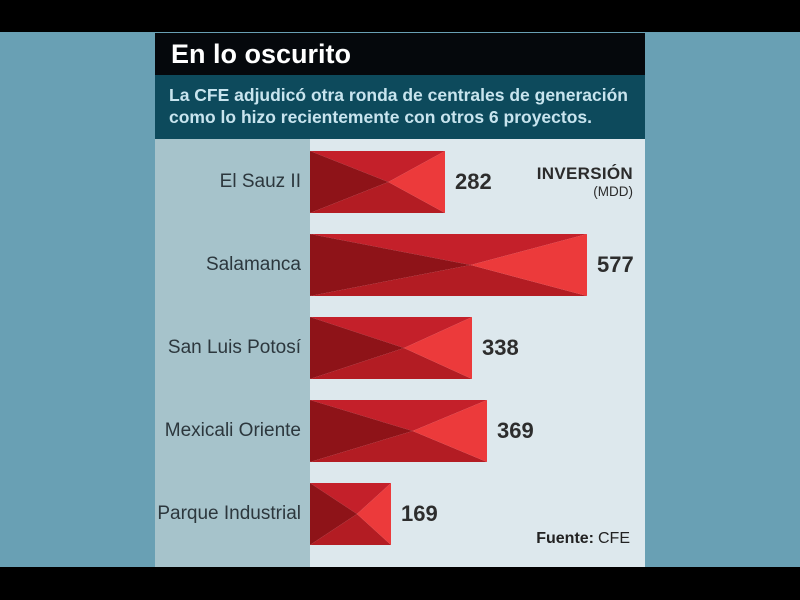 The width and height of the screenshot is (800, 600). What do you see at coordinates (448, 265) in the screenshot?
I see `bar-salamanca` at bounding box center [448, 265].